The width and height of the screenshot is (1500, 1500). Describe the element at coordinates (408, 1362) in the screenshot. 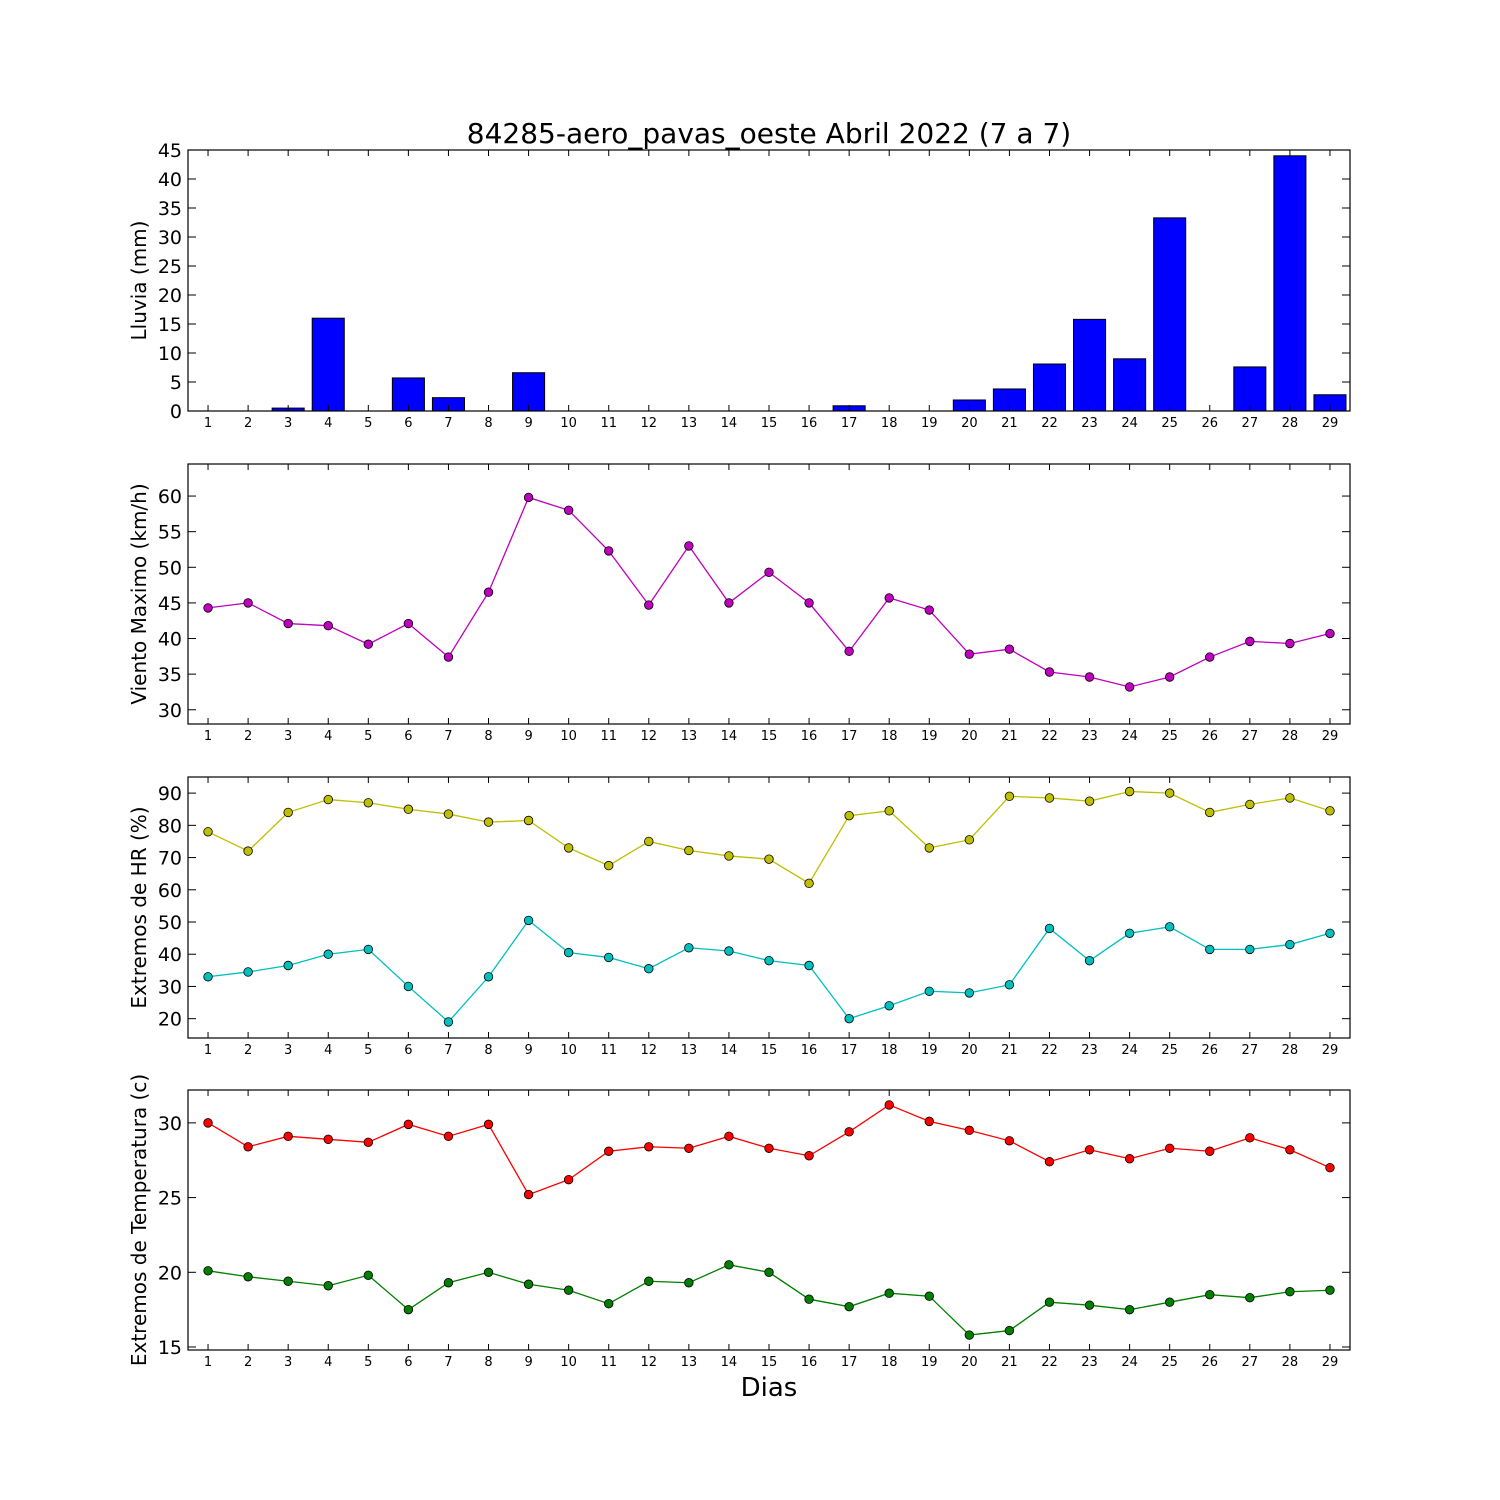

I see `x-tick-label: 6` at that location.